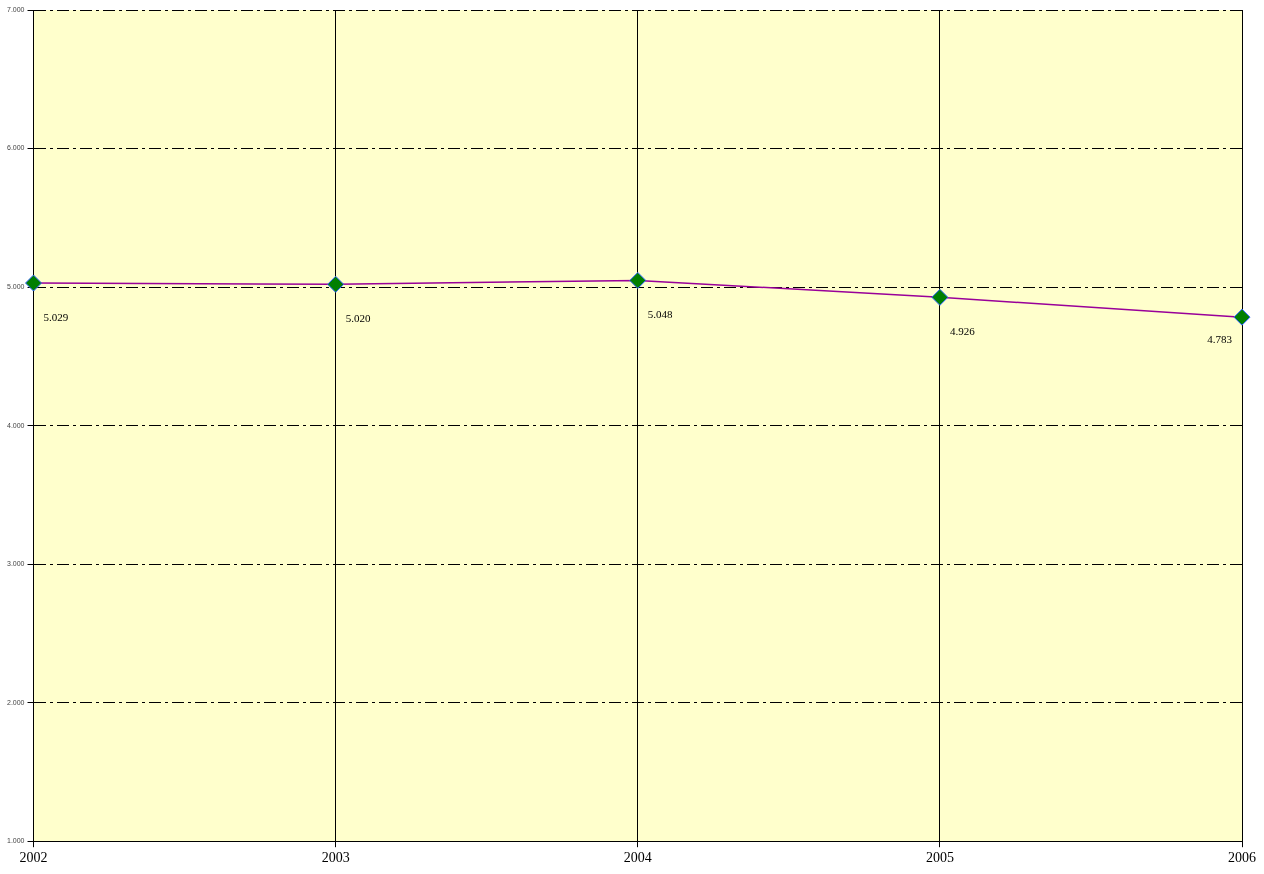 Image resolution: width=1264 pixels, height=874 pixels. Describe the element at coordinates (637, 858) in the screenshot. I see `x-tick-label: 2004` at that location.